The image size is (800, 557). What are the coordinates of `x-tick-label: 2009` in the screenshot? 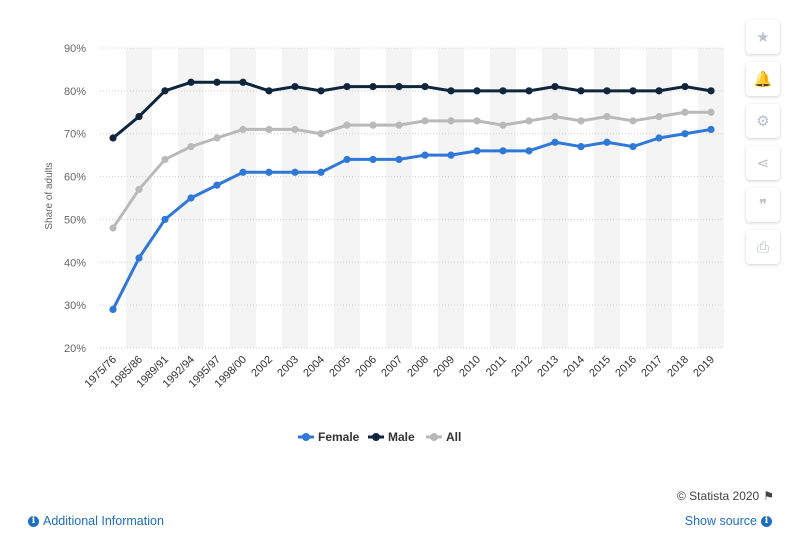 It's located at (444, 367).